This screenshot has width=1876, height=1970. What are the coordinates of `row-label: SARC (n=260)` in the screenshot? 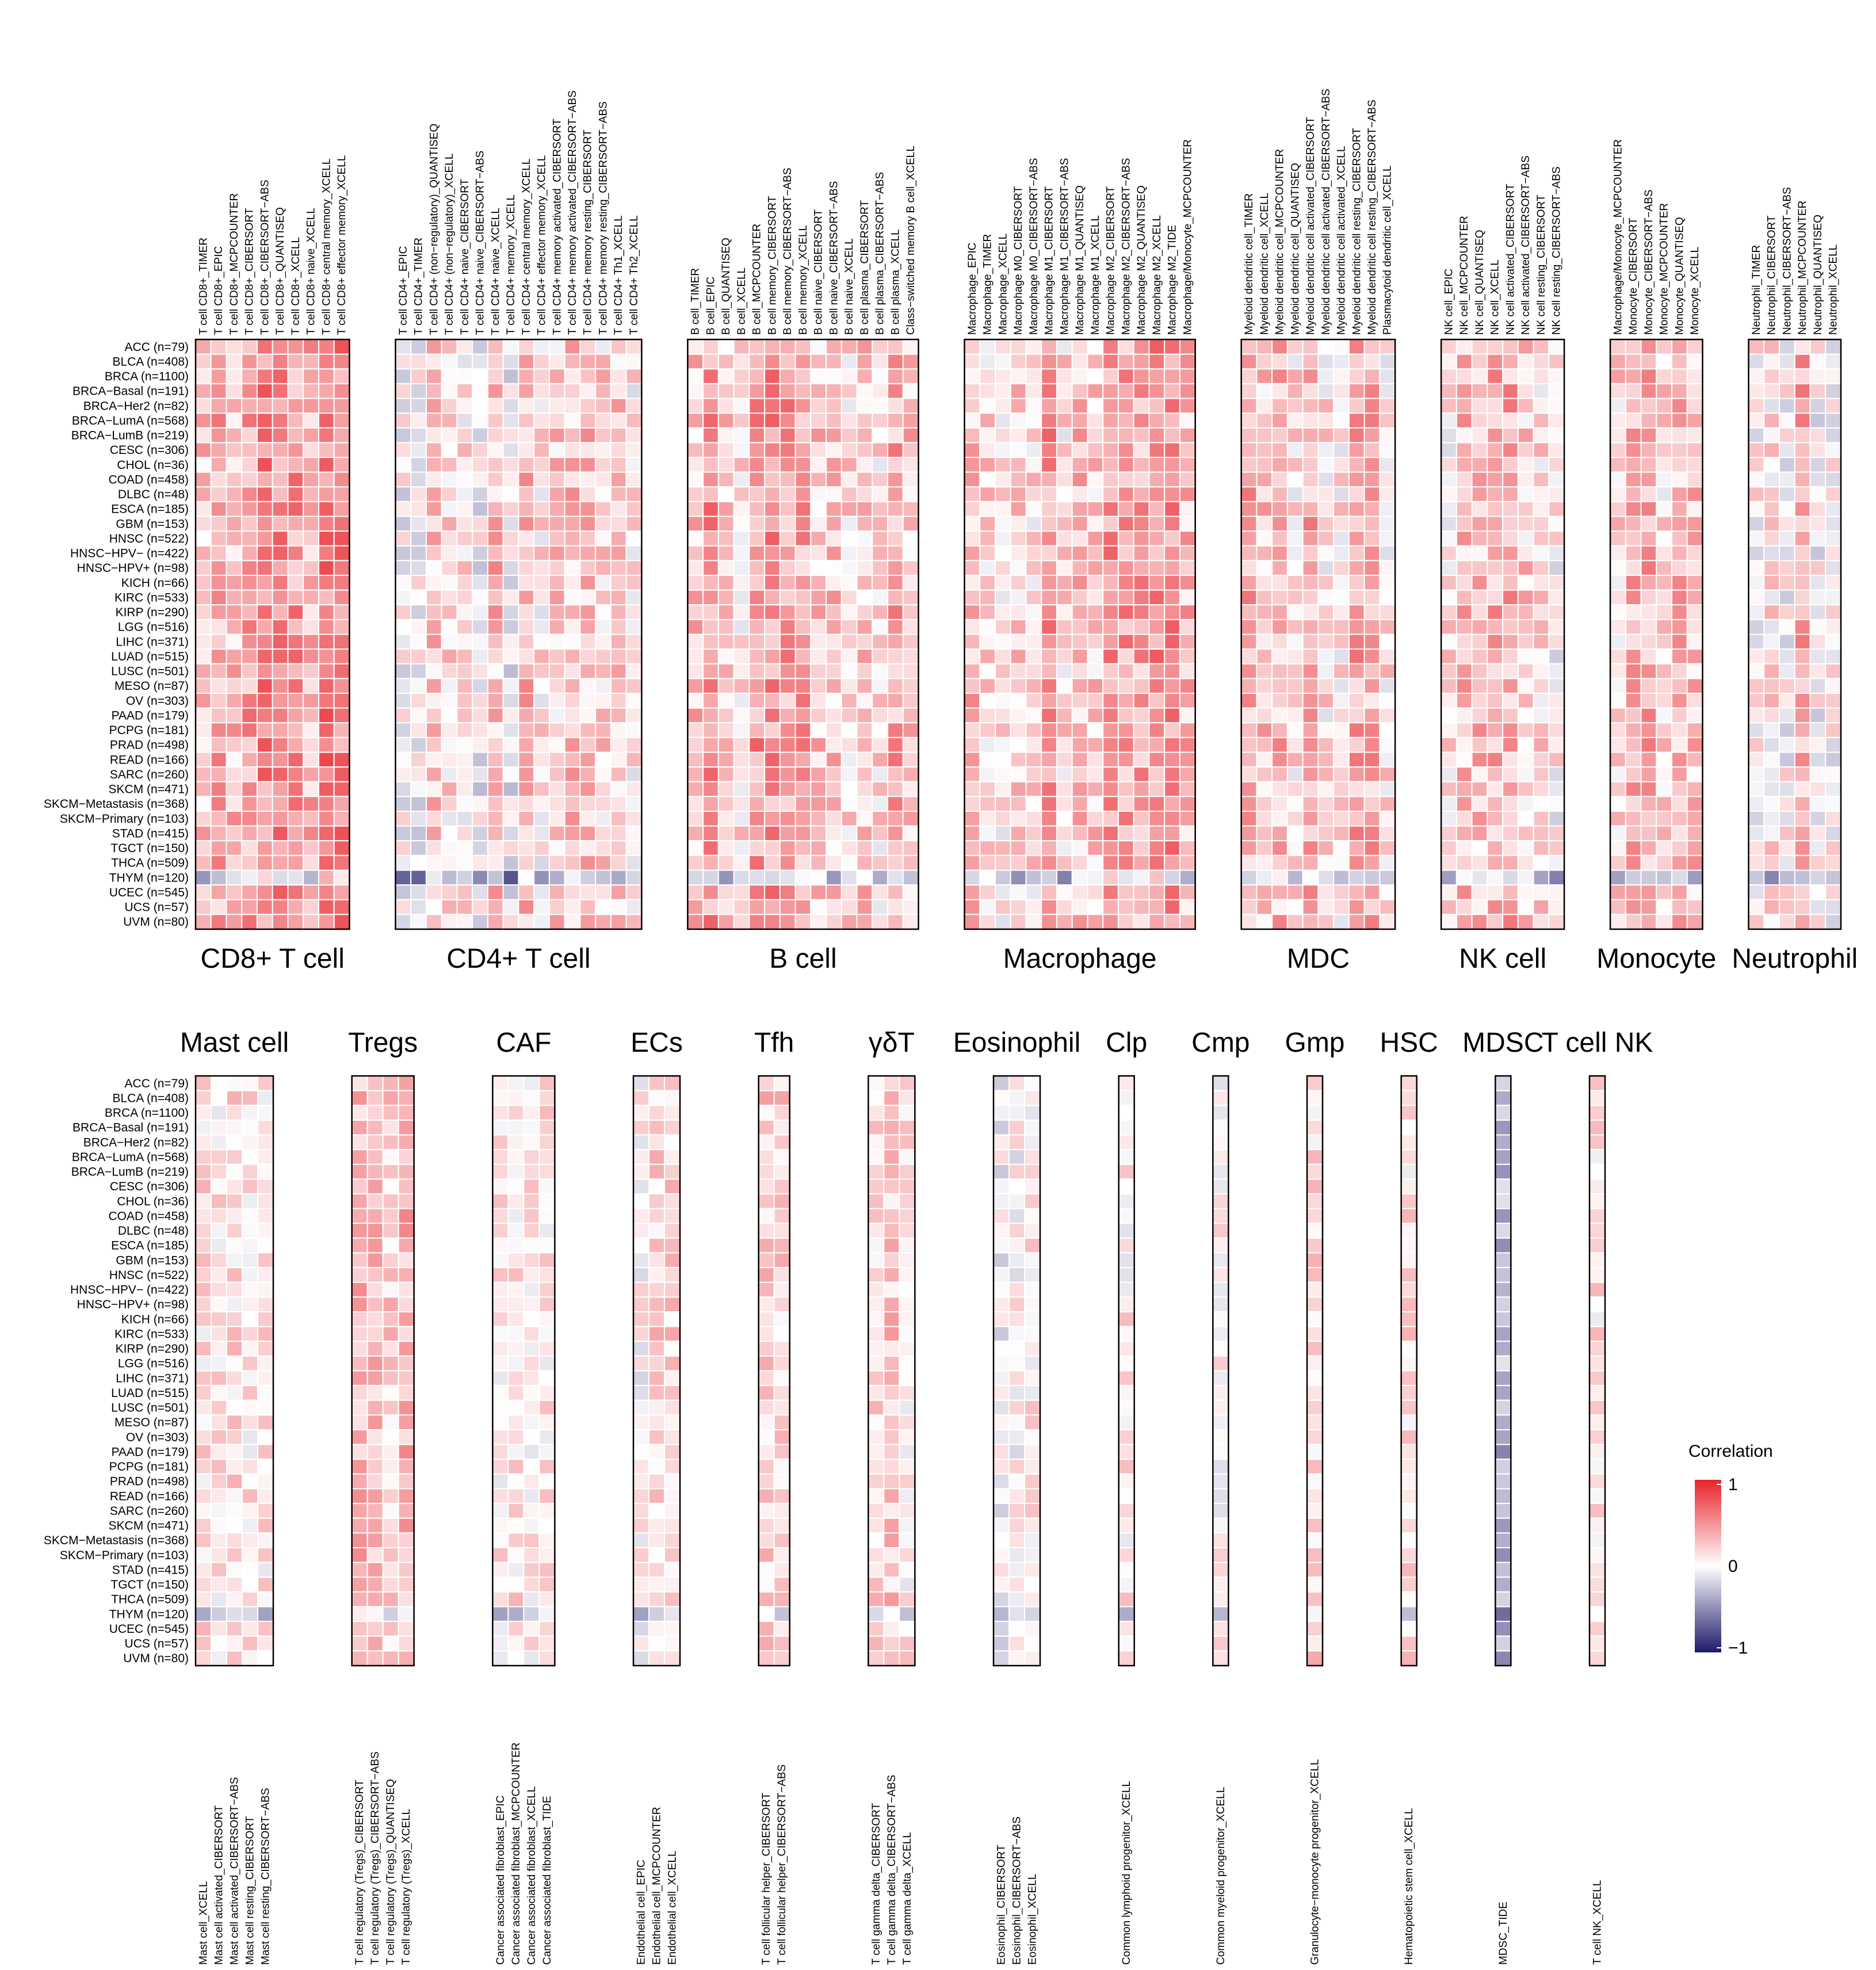 It's located at (149, 774).